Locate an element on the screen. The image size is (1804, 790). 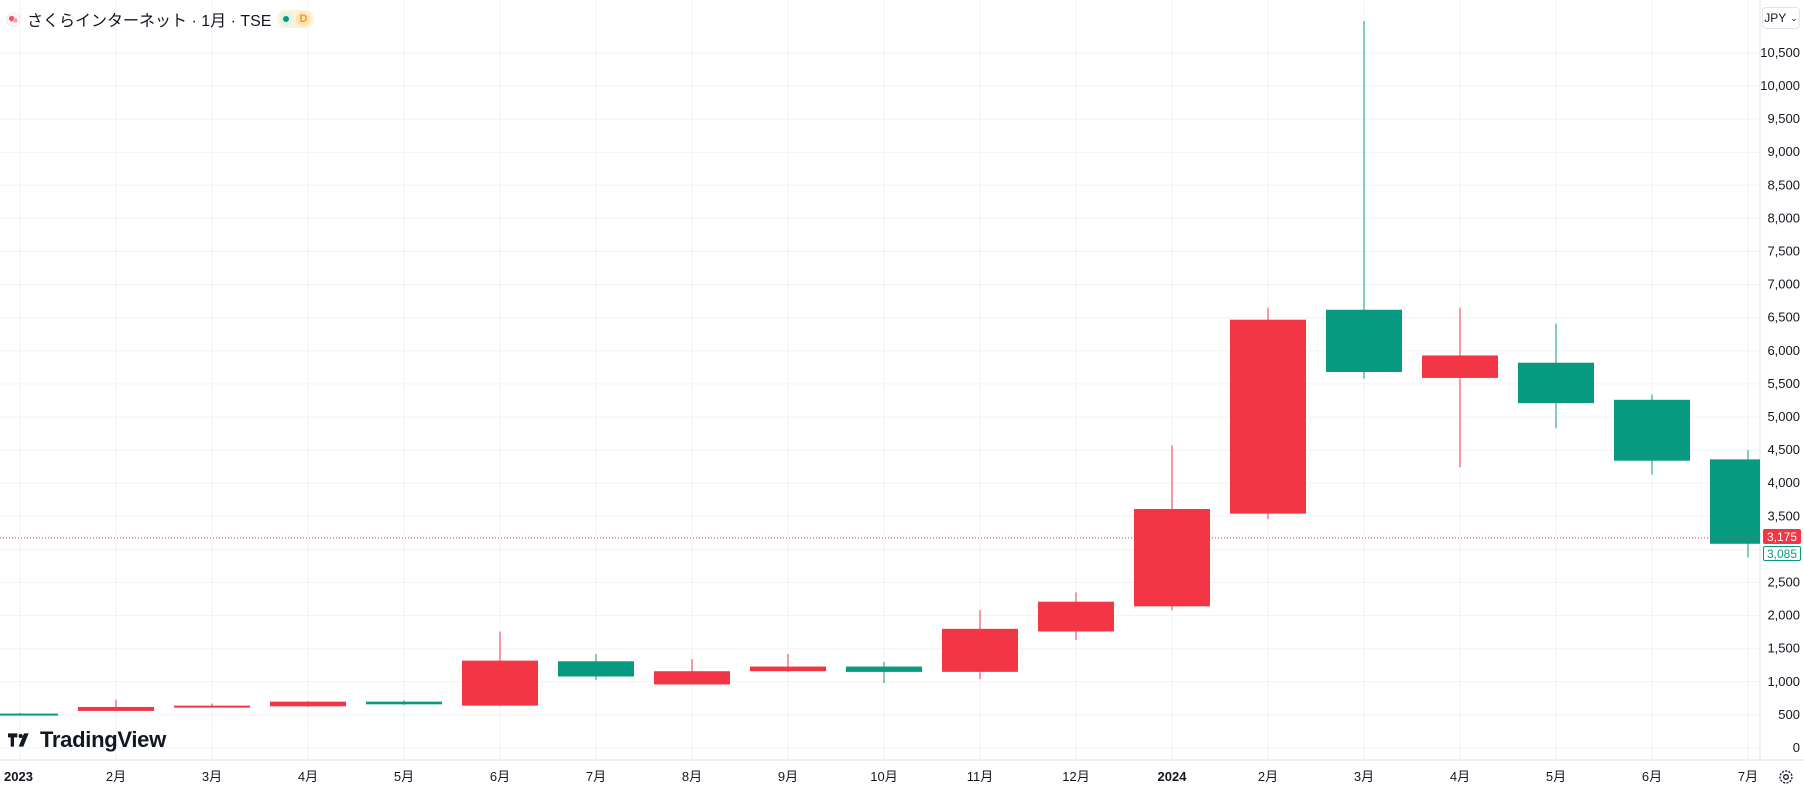
y-tick-label: 10,000 is located at coordinates (1780, 85).